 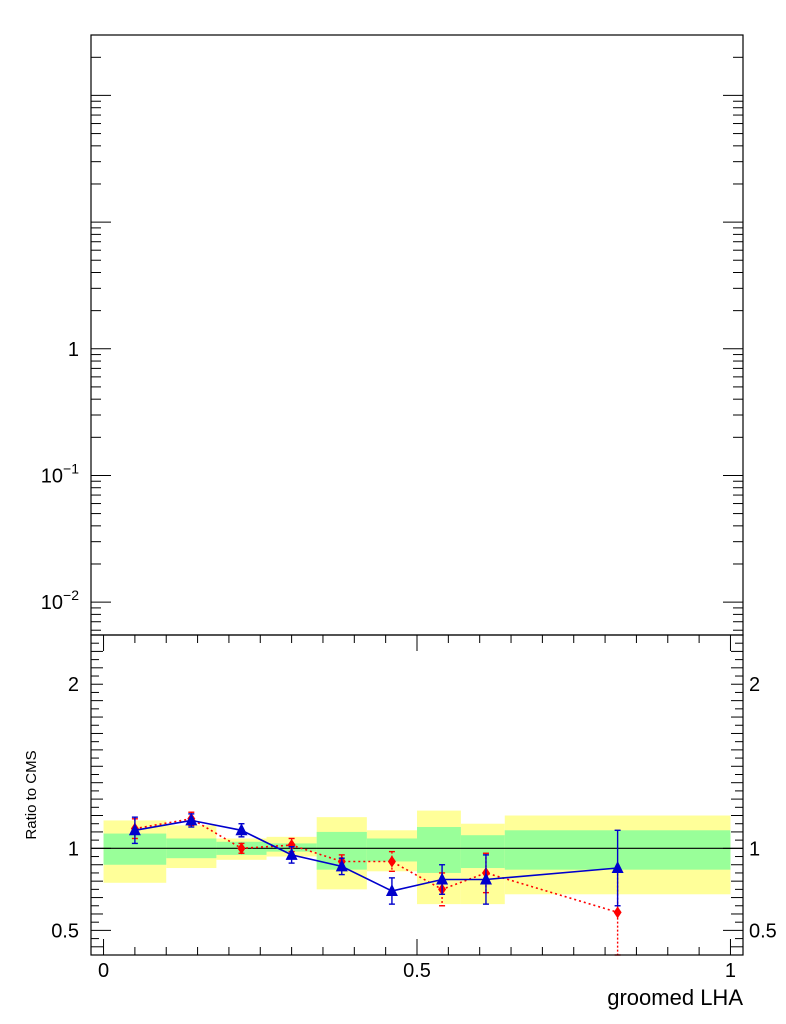 What do you see at coordinates (73, 350) in the screenshot?
I see `y-tick-label: 1` at bounding box center [73, 350].